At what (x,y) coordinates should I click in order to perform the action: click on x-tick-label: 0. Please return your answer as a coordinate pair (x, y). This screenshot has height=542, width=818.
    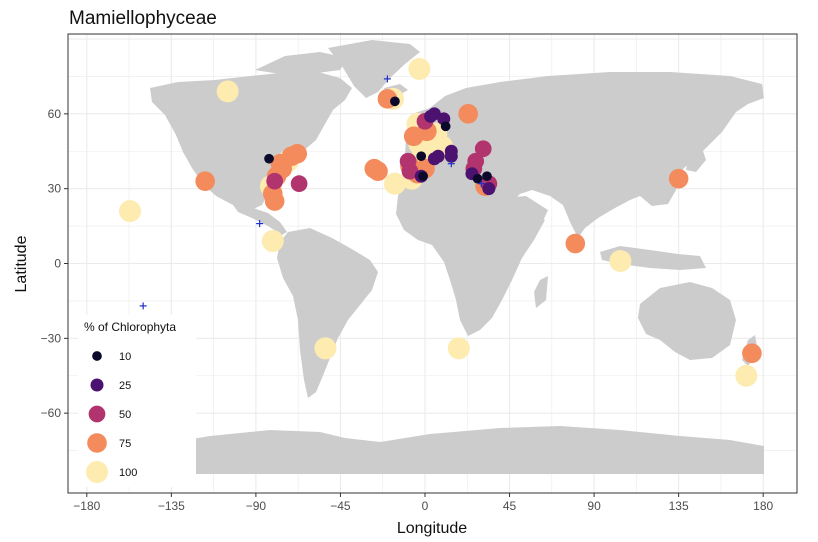
    Looking at the image, I should click on (425, 506).